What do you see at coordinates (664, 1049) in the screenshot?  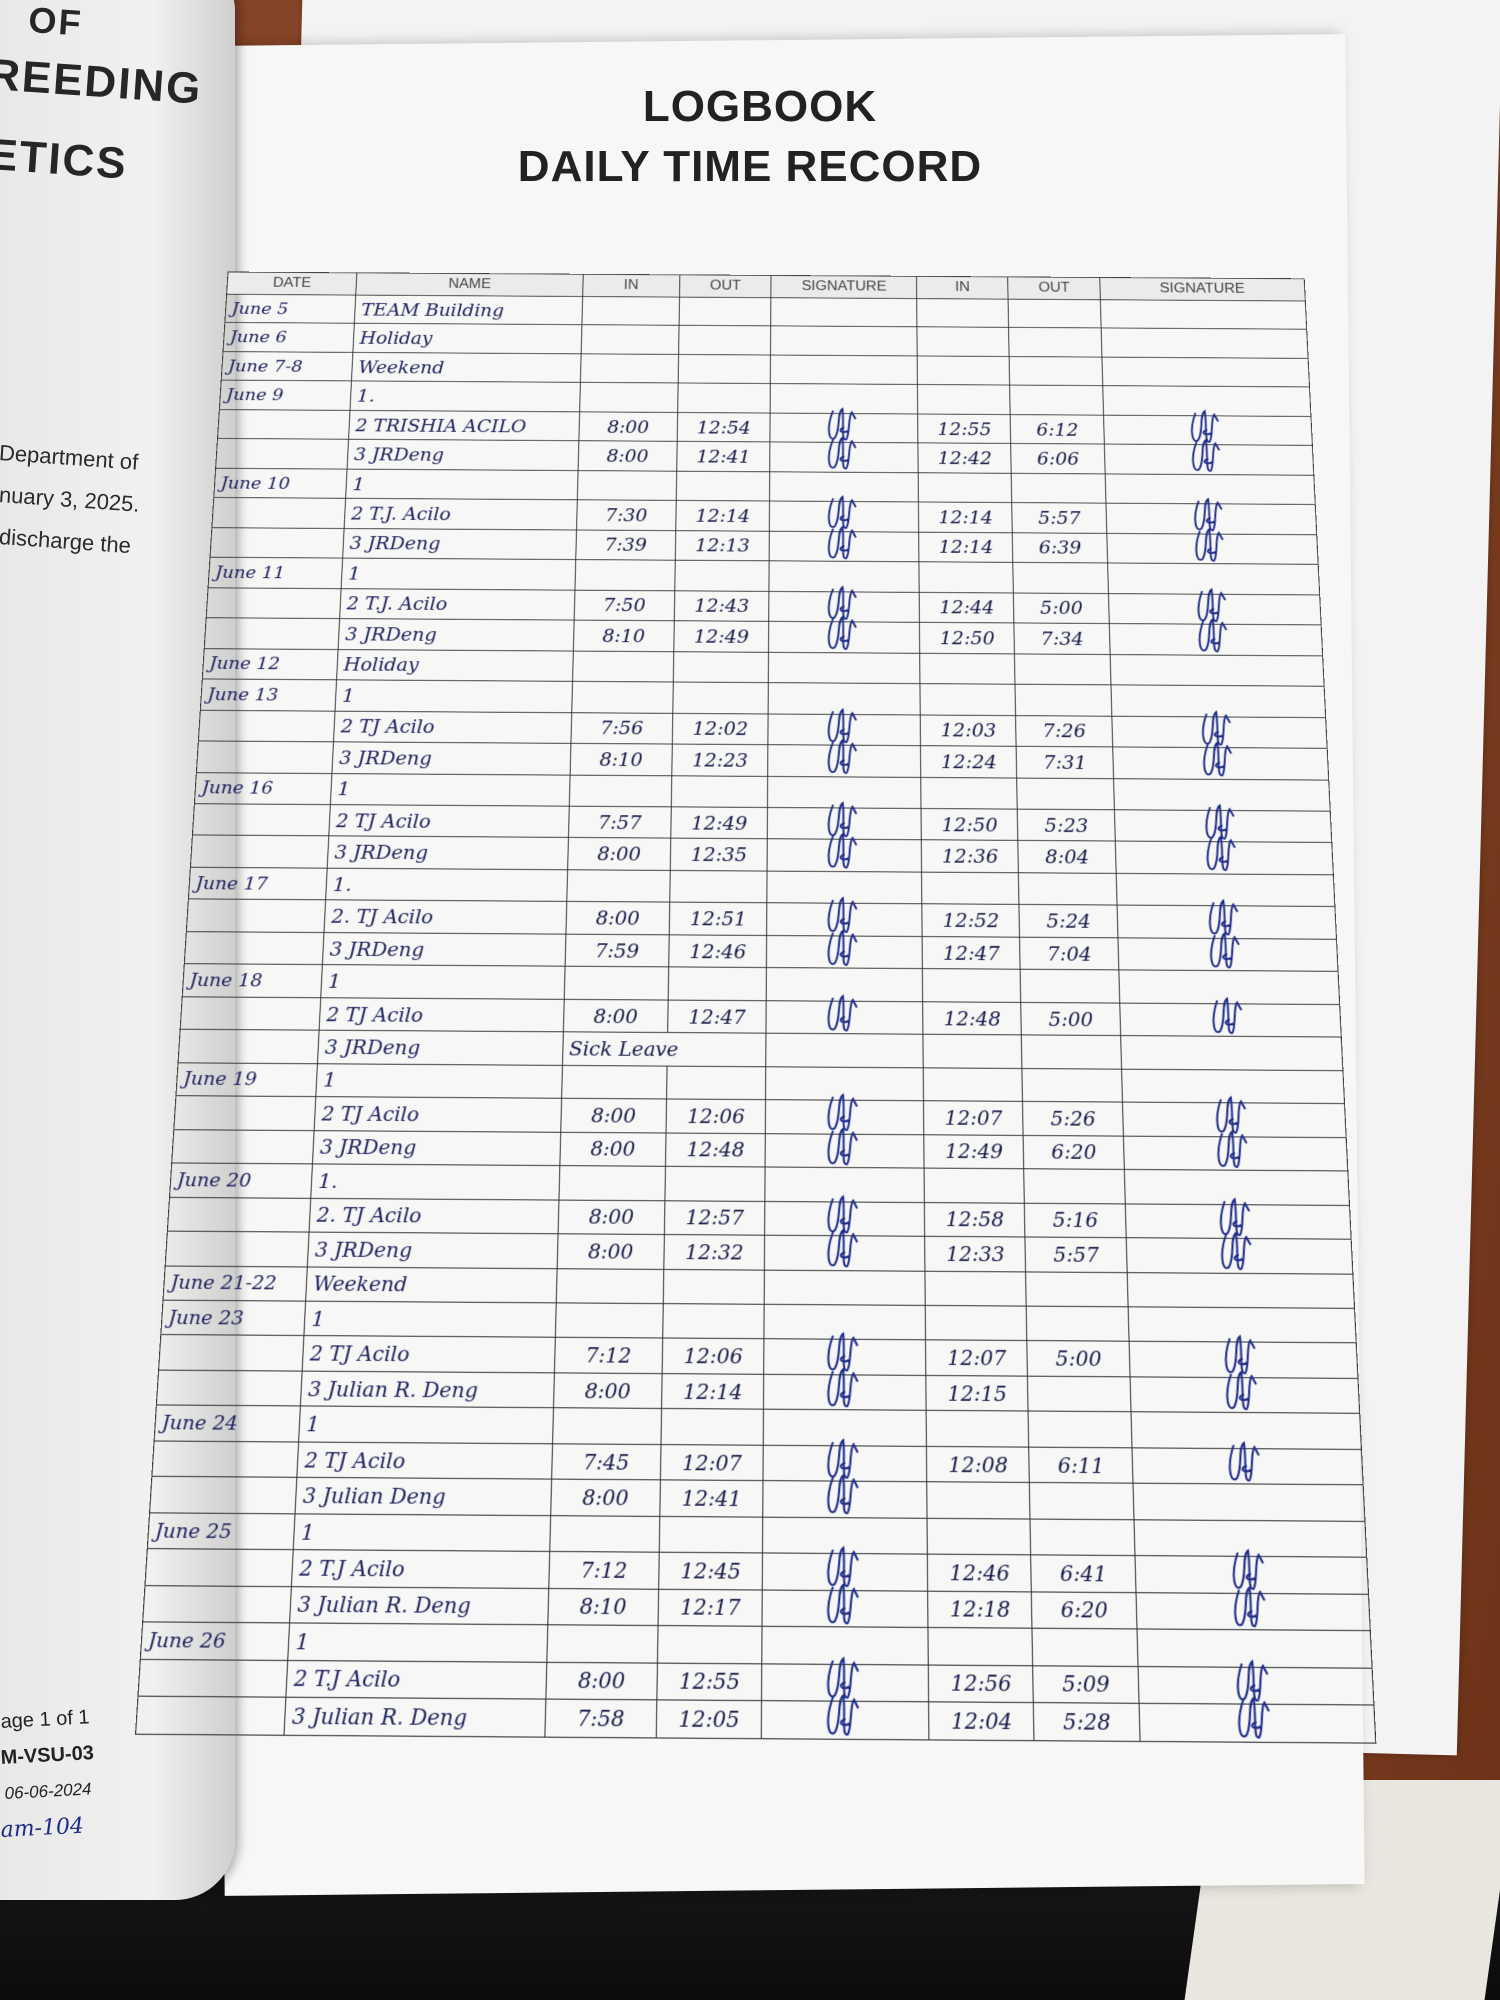 I see `row-am-in: Sick Leave` at bounding box center [664, 1049].